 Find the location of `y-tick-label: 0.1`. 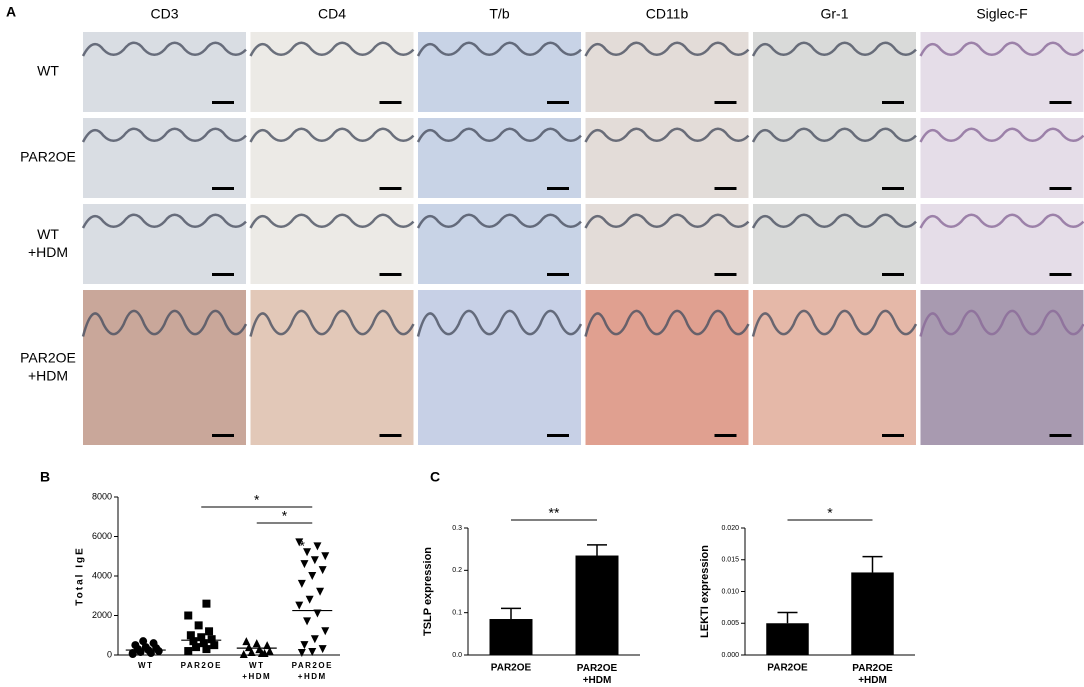

y-tick-label: 0.1 is located at coordinates (457, 613).